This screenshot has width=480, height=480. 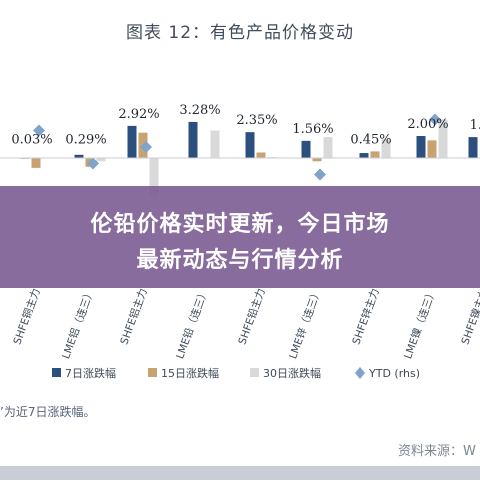 What do you see at coordinates (78, 324) in the screenshot?
I see `x-tick-label: LME铝（连三）` at bounding box center [78, 324].